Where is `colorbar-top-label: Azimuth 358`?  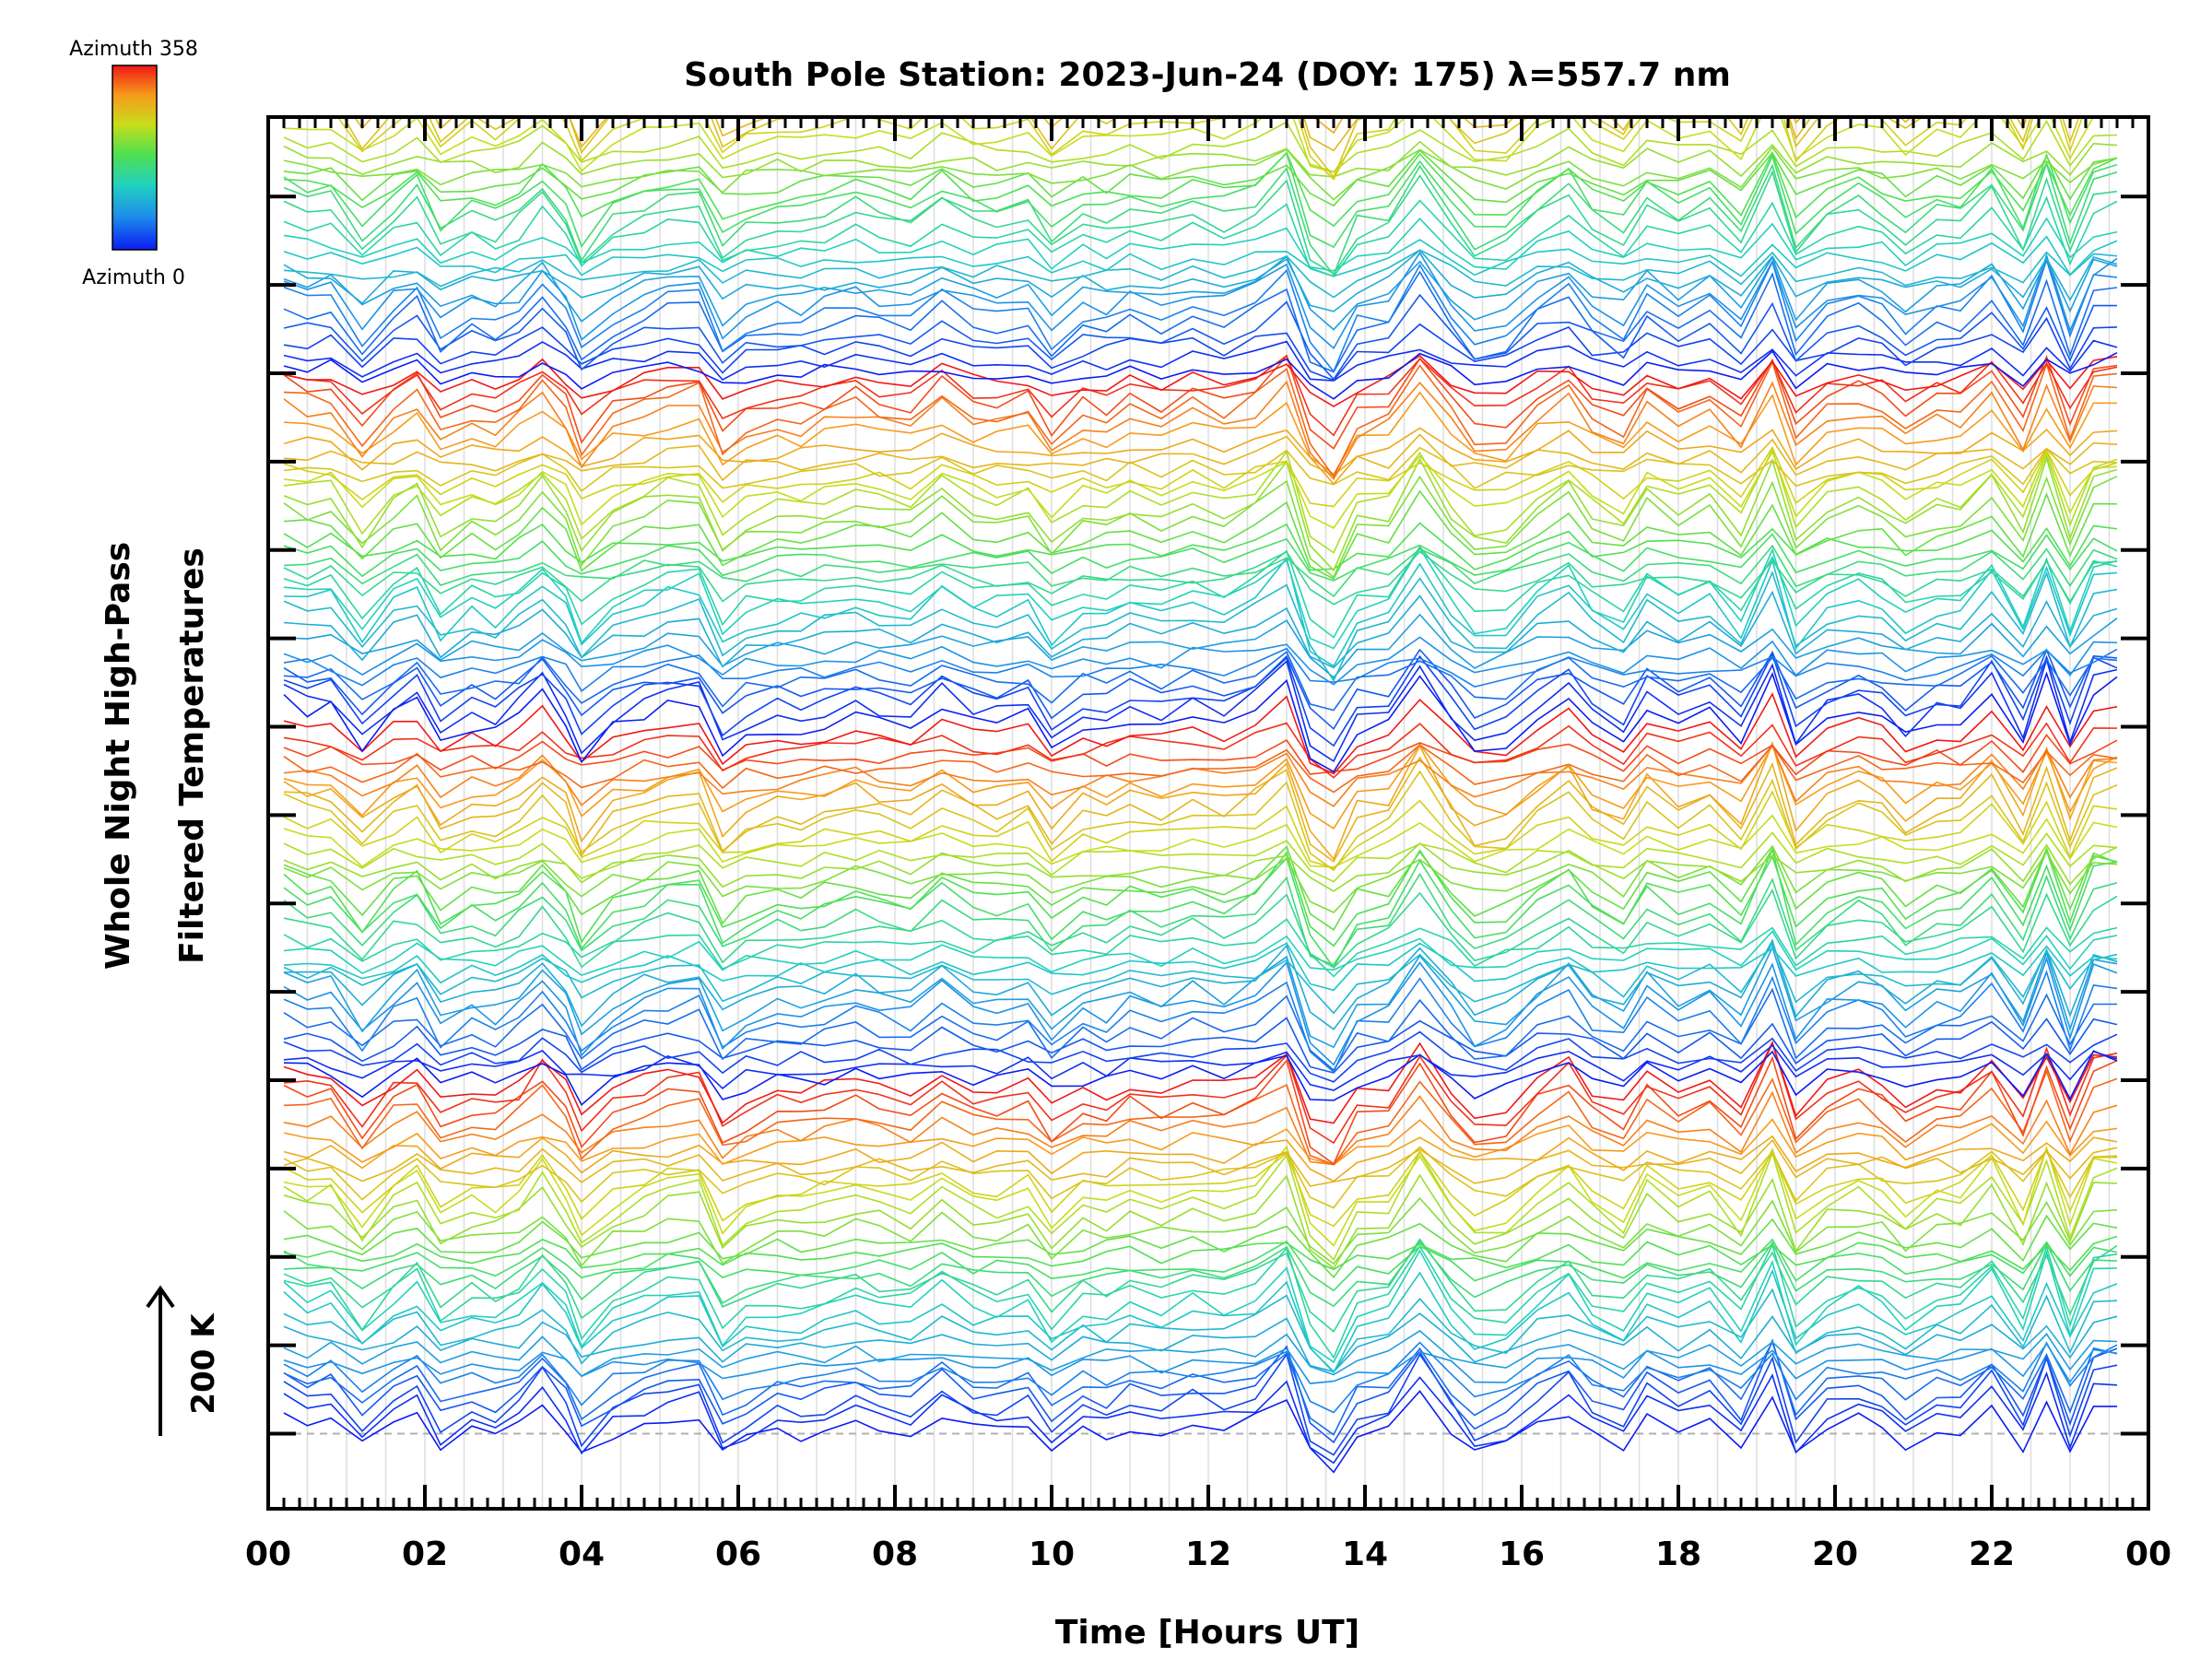 colorbar-top-label: Azimuth 358 is located at coordinates (133, 49).